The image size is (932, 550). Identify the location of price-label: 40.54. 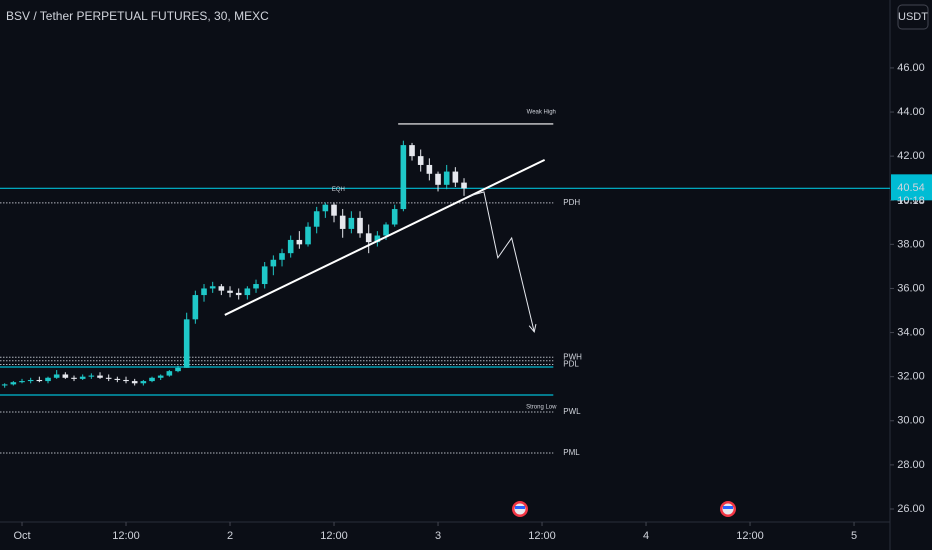
(911, 188).